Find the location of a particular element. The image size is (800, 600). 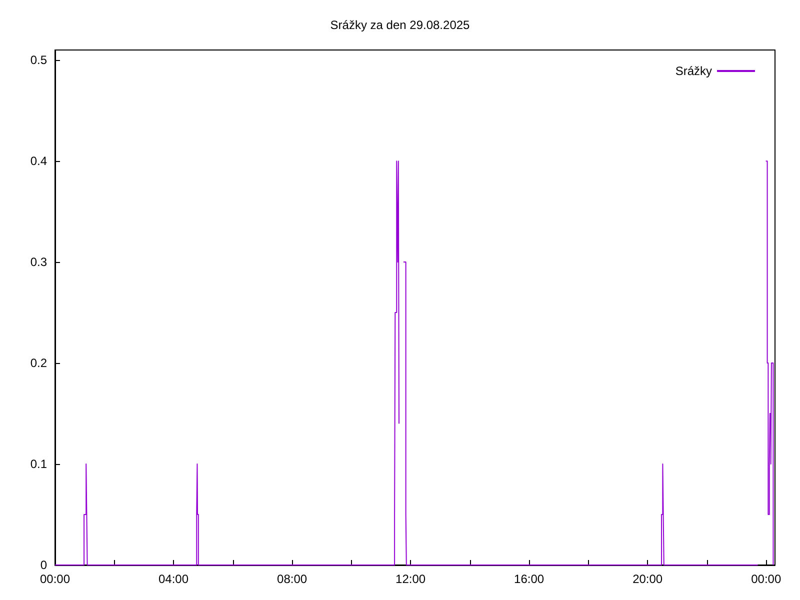

y-tick-label: 0.2 is located at coordinates (39, 363).